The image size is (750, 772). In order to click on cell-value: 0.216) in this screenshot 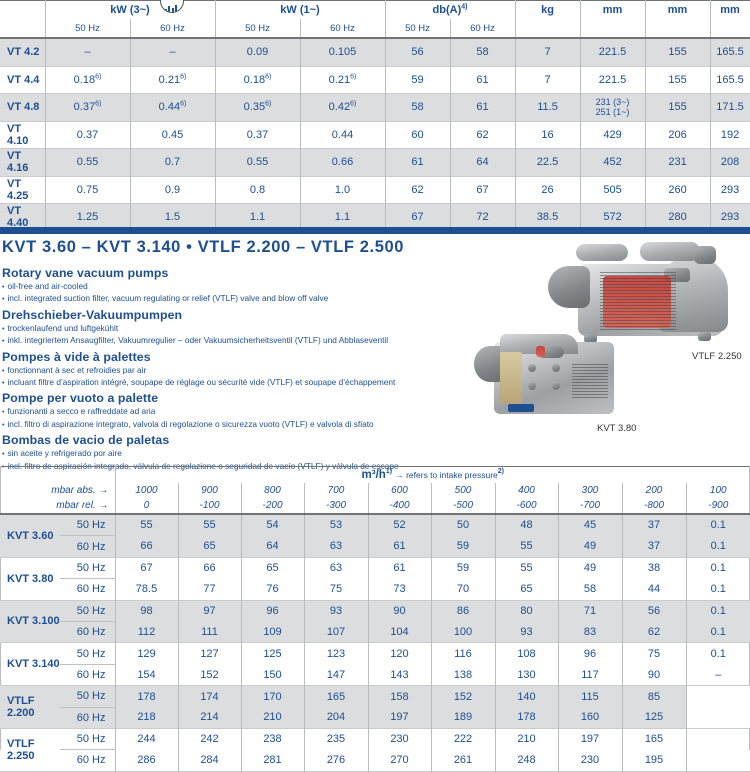, I will do `click(342, 80)`.